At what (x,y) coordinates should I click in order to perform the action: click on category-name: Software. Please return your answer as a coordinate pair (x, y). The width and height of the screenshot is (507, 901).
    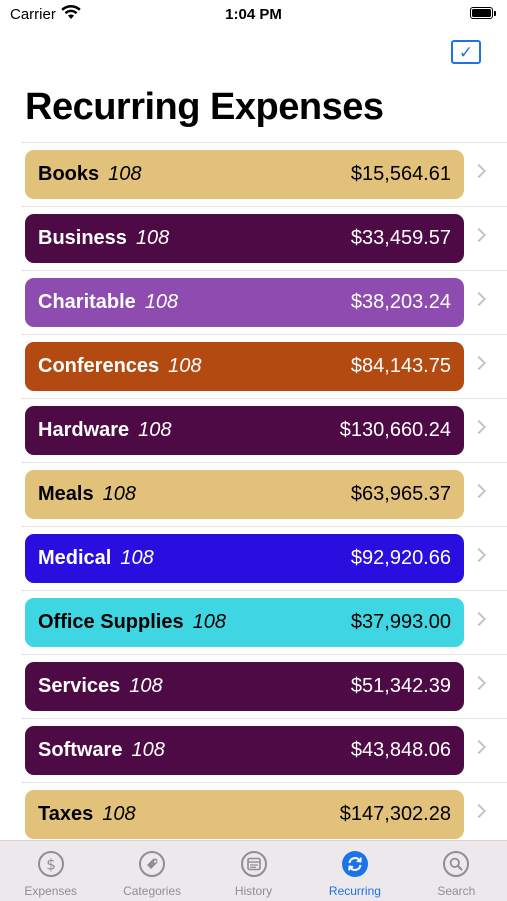
    Looking at the image, I should click on (80, 750).